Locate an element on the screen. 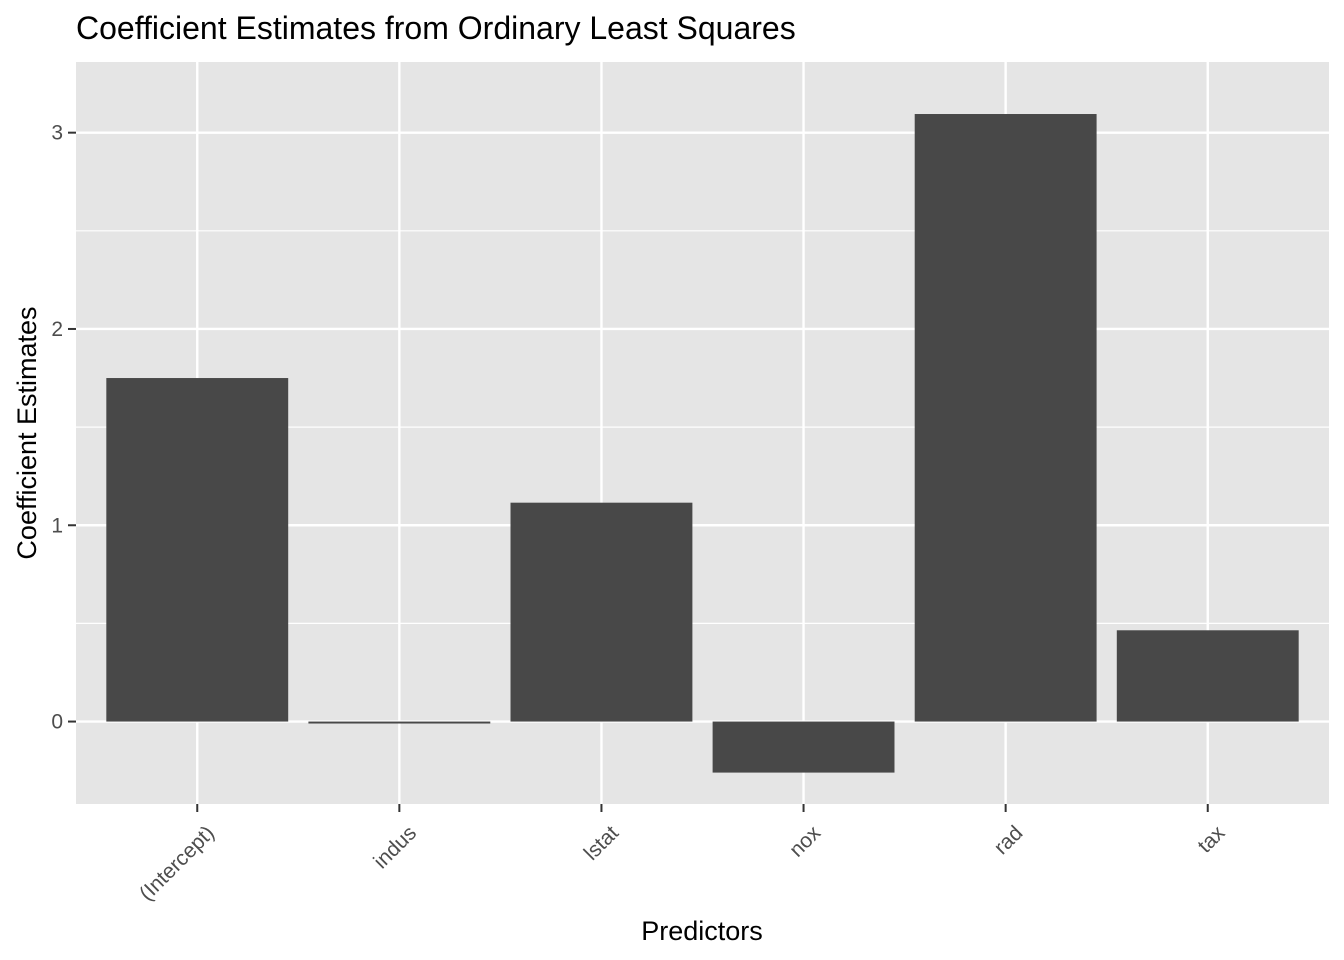 This screenshot has height=960, width=1344. bar-indus is located at coordinates (399, 722).